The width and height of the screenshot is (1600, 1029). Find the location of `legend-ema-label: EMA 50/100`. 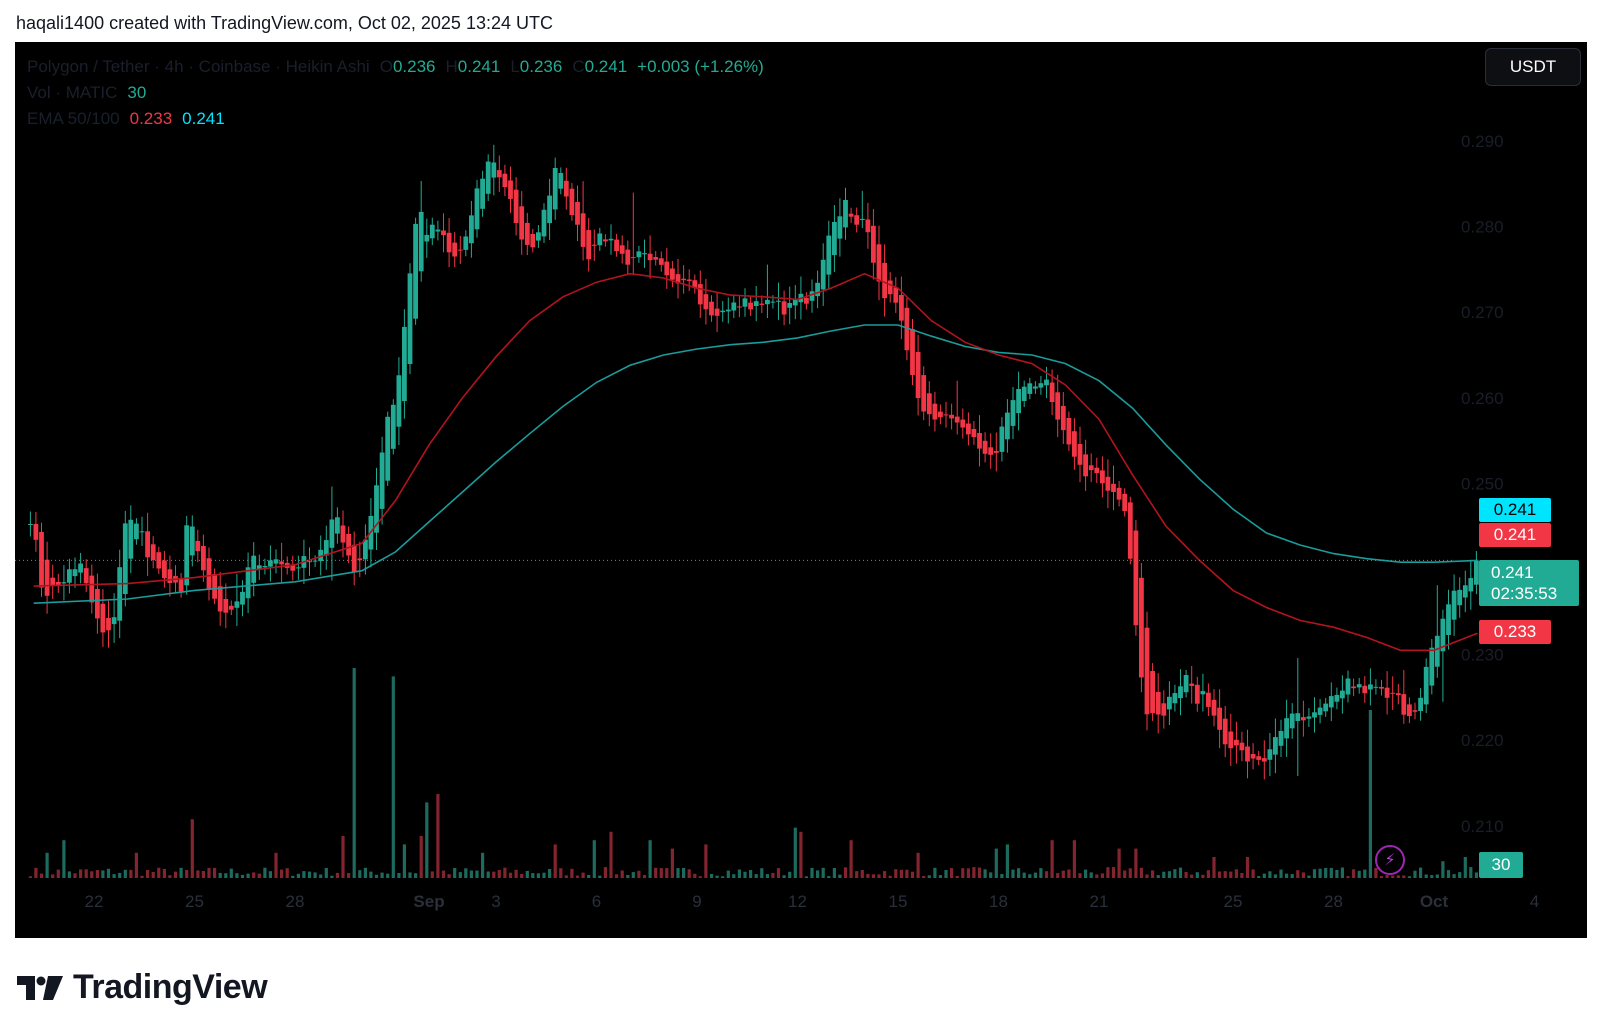

legend-ema-label: EMA 50/100 is located at coordinates (73, 118).